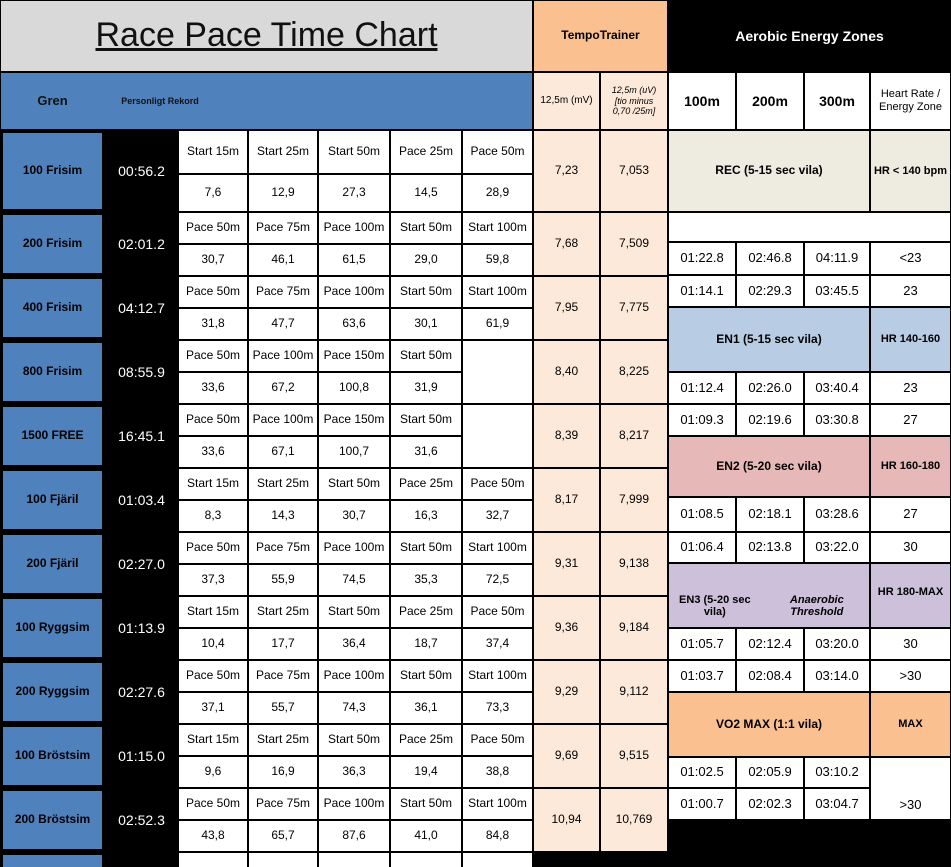 The width and height of the screenshot is (951, 867). Describe the element at coordinates (769, 465) in the screenshot. I see `zone-label-text: EN2 (5-20 sec vila)` at that location.